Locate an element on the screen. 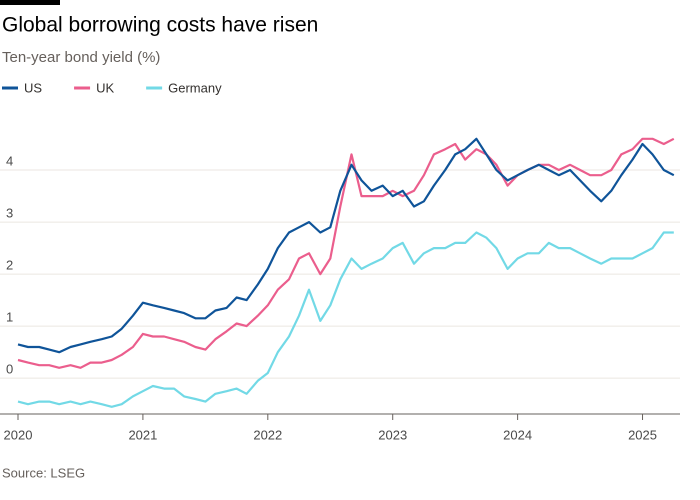 This screenshot has height=500, width=700. x-tick-label: 2022 is located at coordinates (267, 434).